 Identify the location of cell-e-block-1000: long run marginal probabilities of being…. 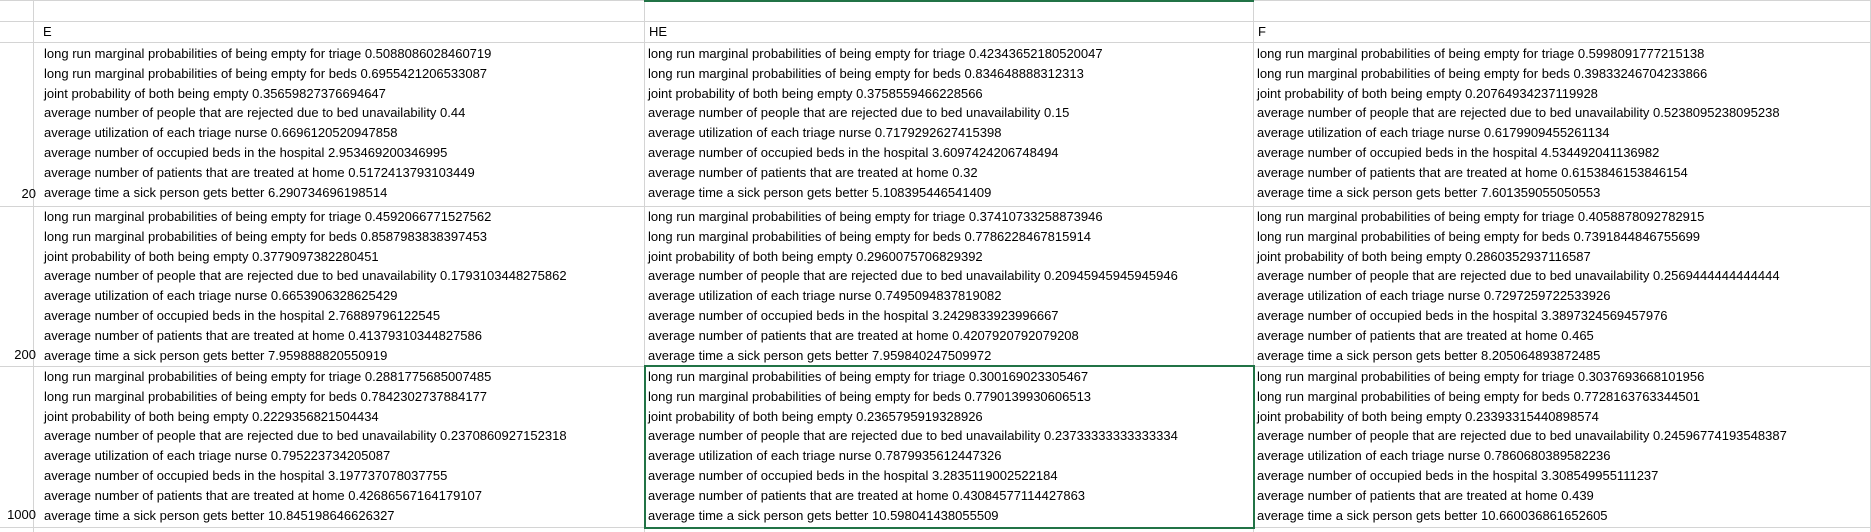
(305, 446).